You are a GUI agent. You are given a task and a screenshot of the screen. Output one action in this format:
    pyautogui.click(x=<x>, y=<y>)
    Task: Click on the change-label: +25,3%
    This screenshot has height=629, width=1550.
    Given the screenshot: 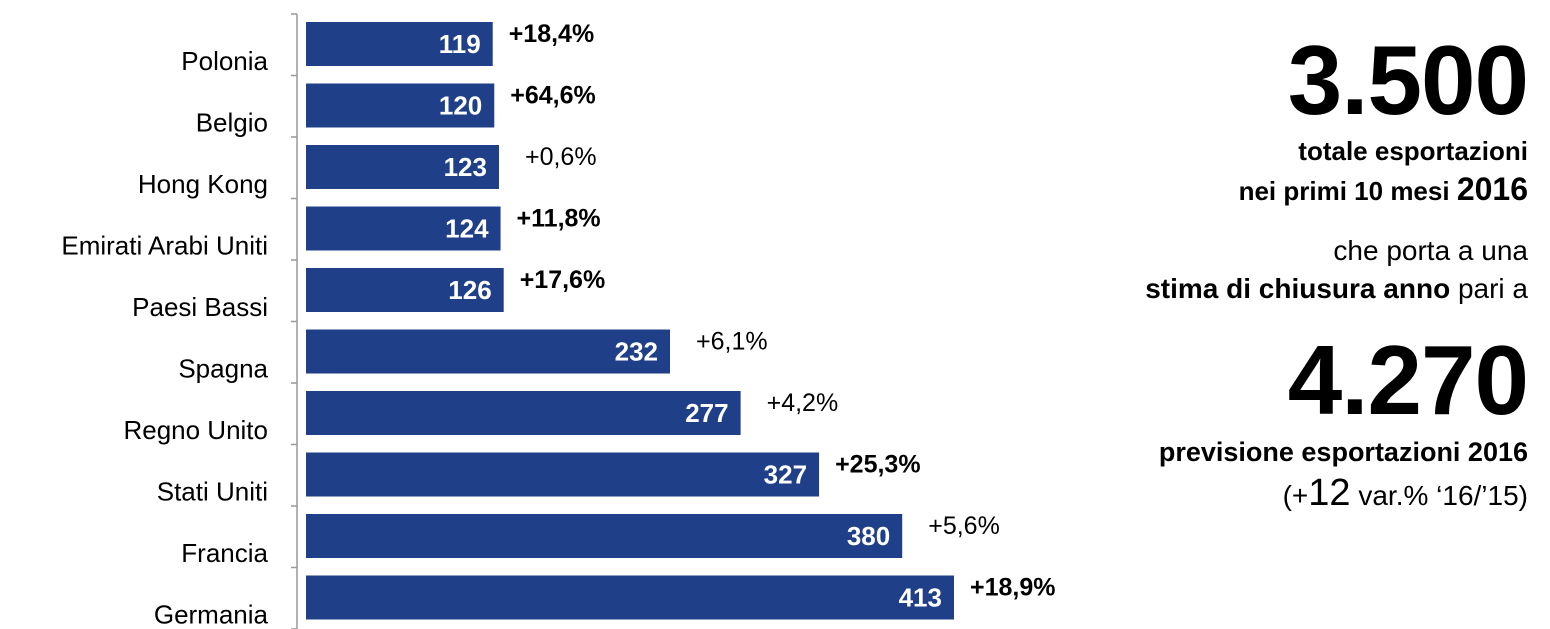 What is the action you would take?
    pyautogui.click(x=878, y=465)
    